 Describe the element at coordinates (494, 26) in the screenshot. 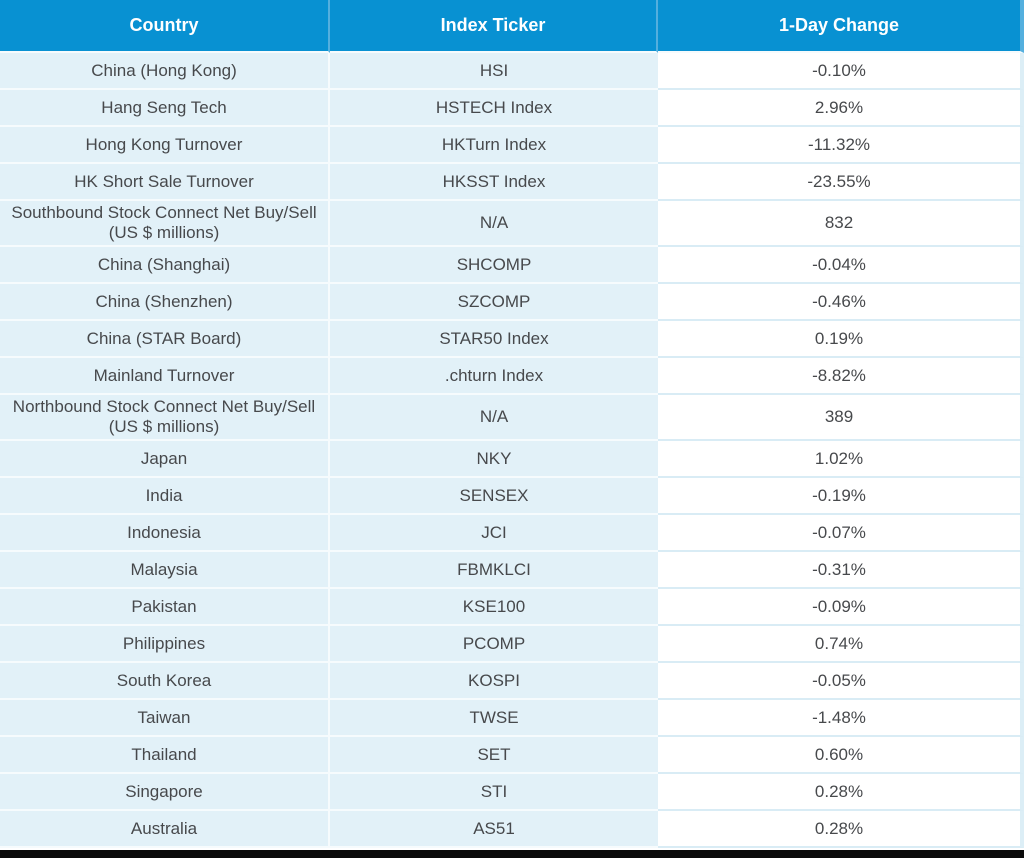

I see `column-header-index-ticker: Index Ticker` at that location.